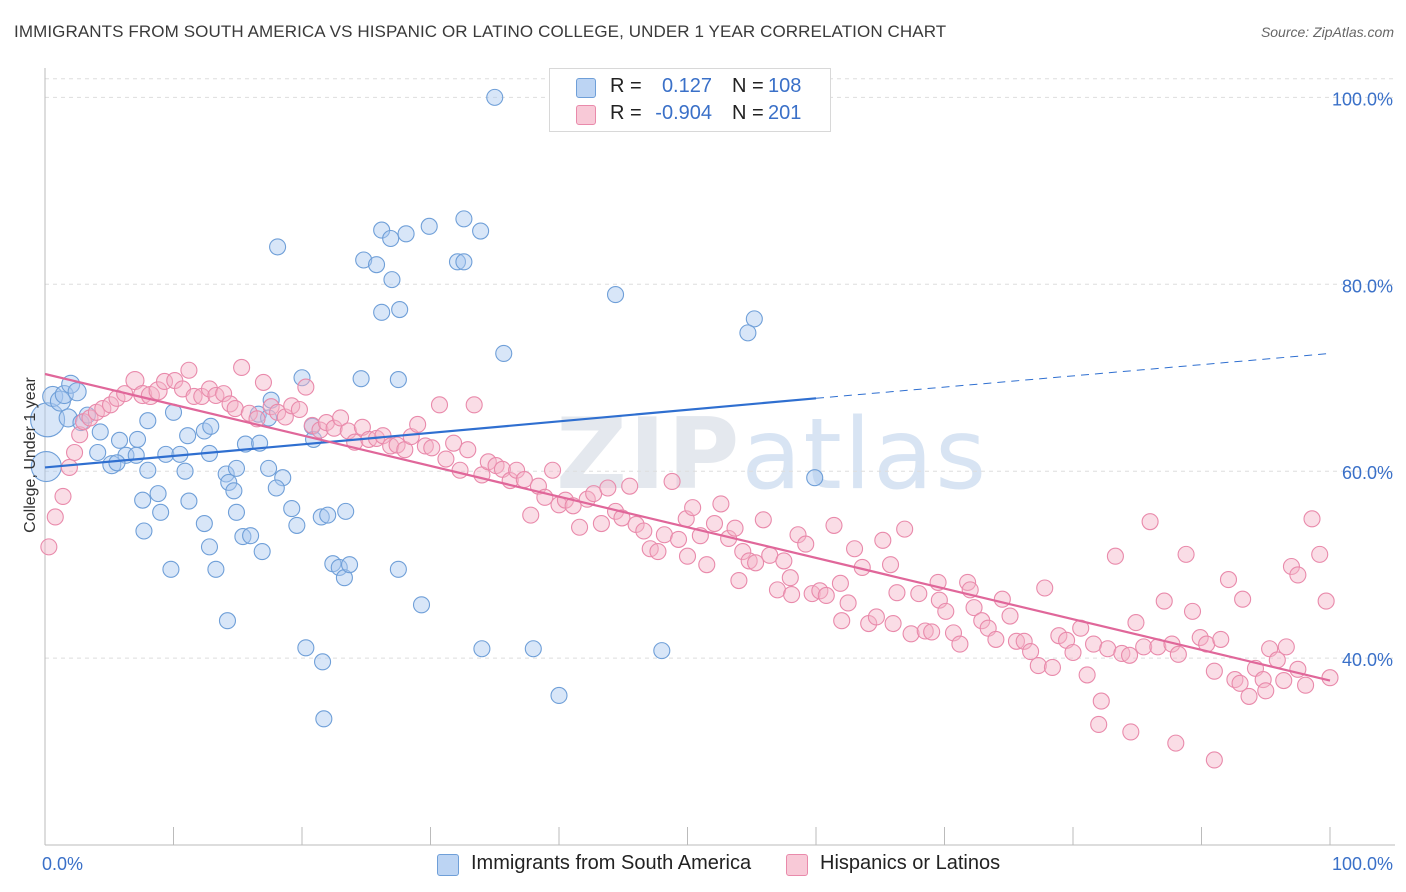 This screenshot has width=1406, height=892. I want to click on y-tick-label: 40.0%, so click(1367, 660).